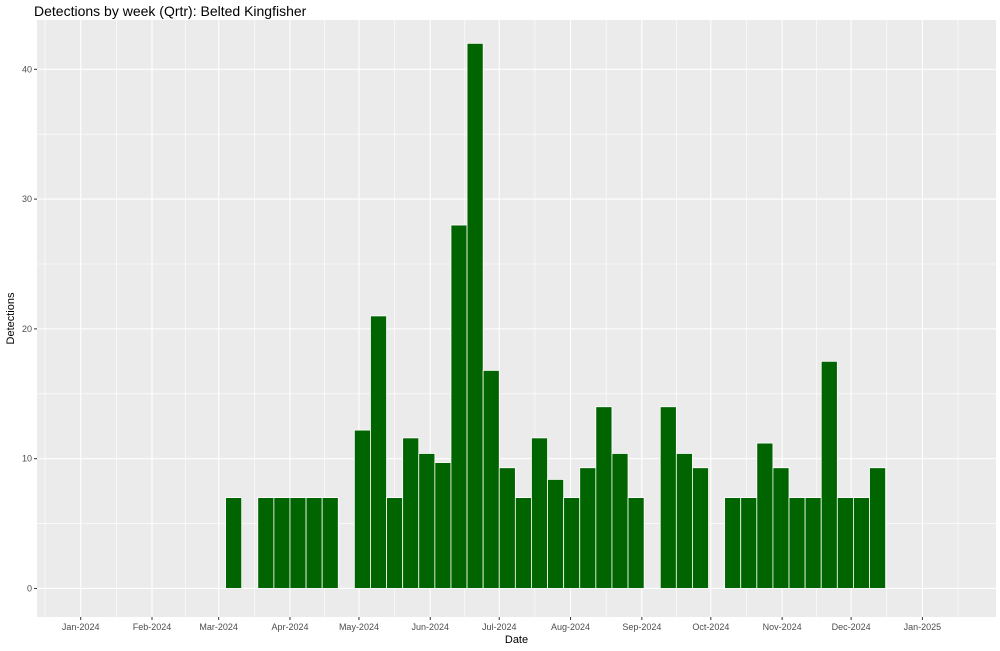 This screenshot has width=1000, height=651. I want to click on y-tick-label: 10, so click(27, 459).